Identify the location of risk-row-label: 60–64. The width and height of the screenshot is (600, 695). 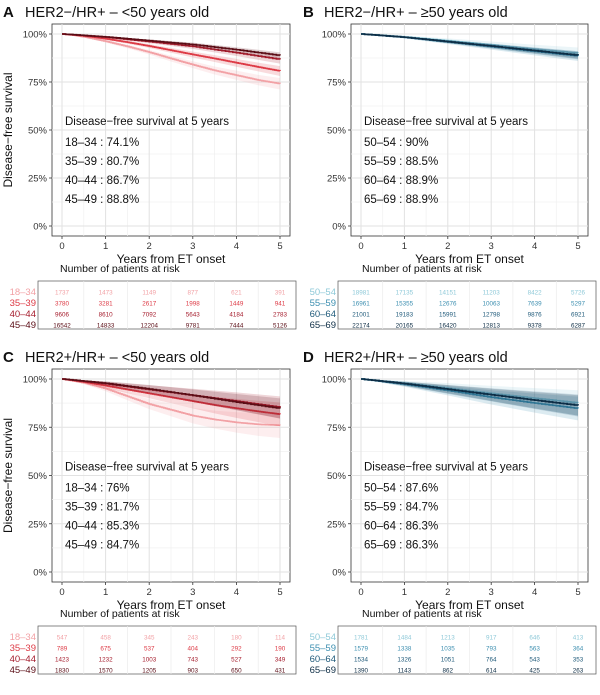
(323, 314).